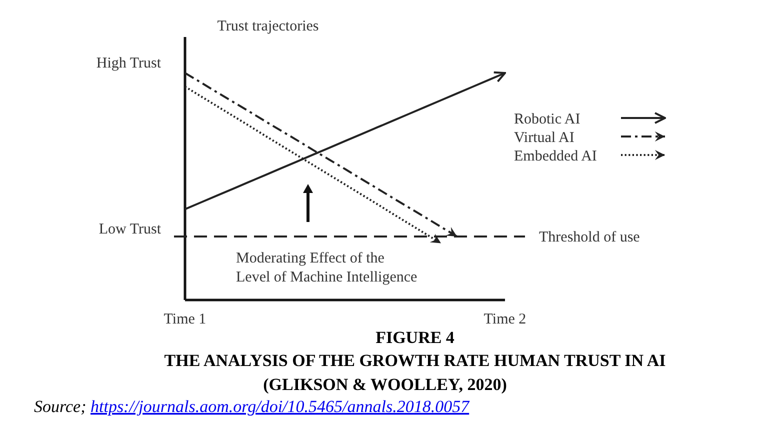 Image resolution: width=772 pixels, height=431 pixels. What do you see at coordinates (268, 26) in the screenshot?
I see `chart-title: Trust trajectories` at bounding box center [268, 26].